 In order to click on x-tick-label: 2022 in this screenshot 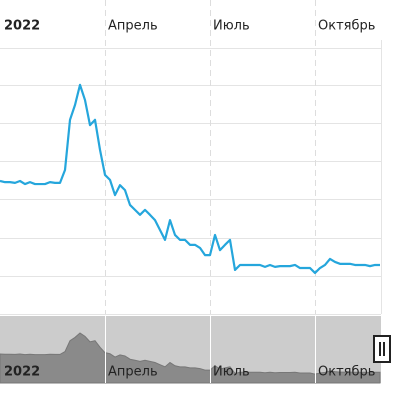, I will do `click(22, 26)`.